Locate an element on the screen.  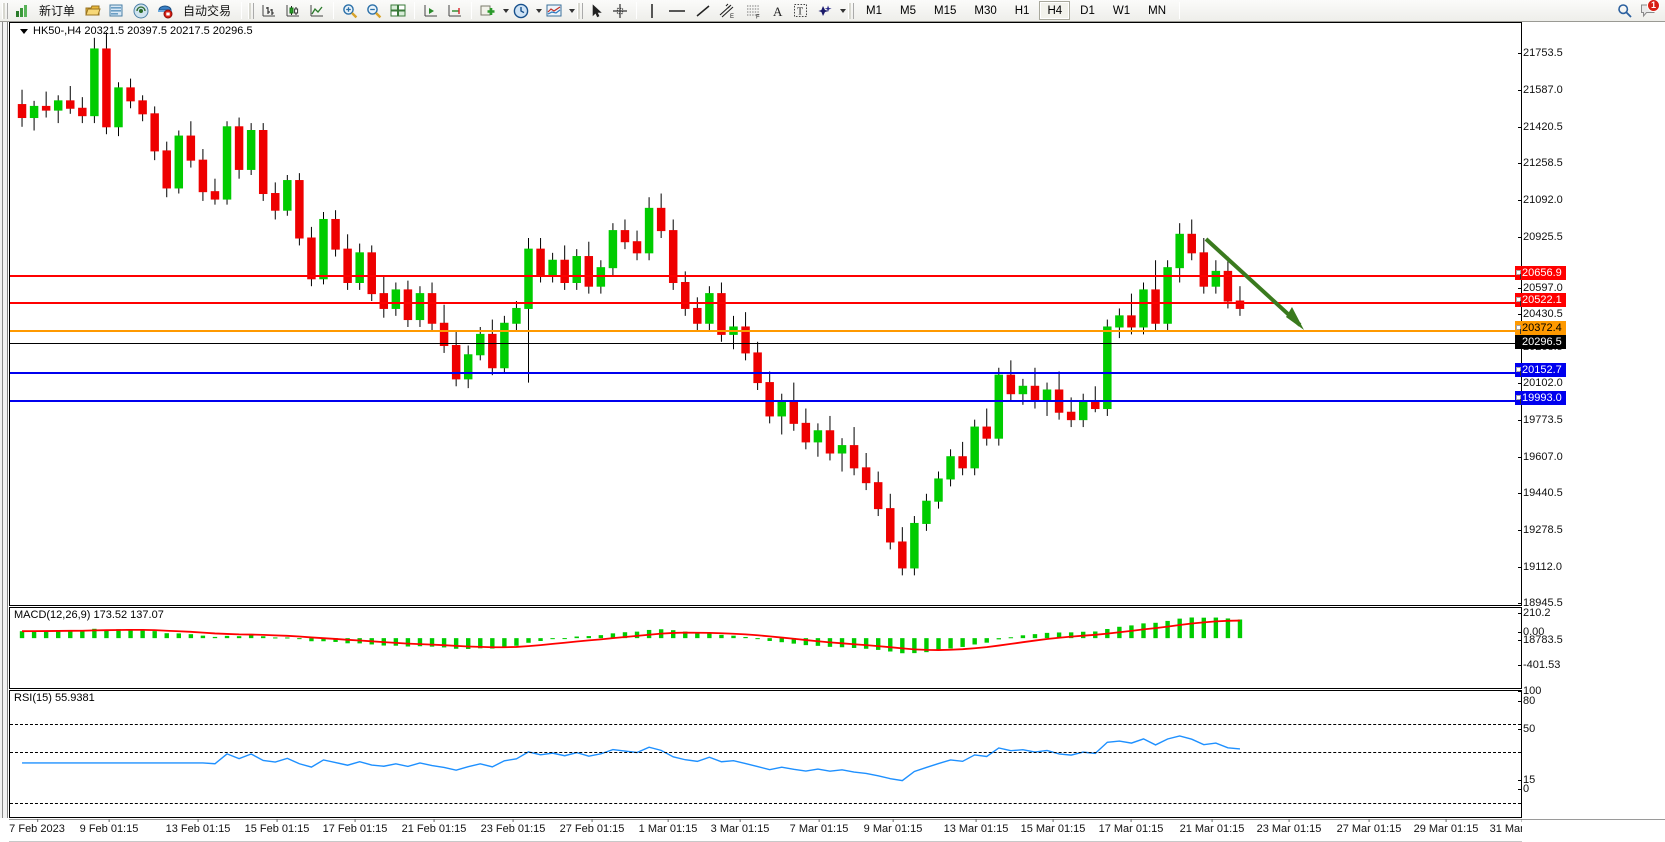
price-tick: 20102.0 is located at coordinates (1540, 383).